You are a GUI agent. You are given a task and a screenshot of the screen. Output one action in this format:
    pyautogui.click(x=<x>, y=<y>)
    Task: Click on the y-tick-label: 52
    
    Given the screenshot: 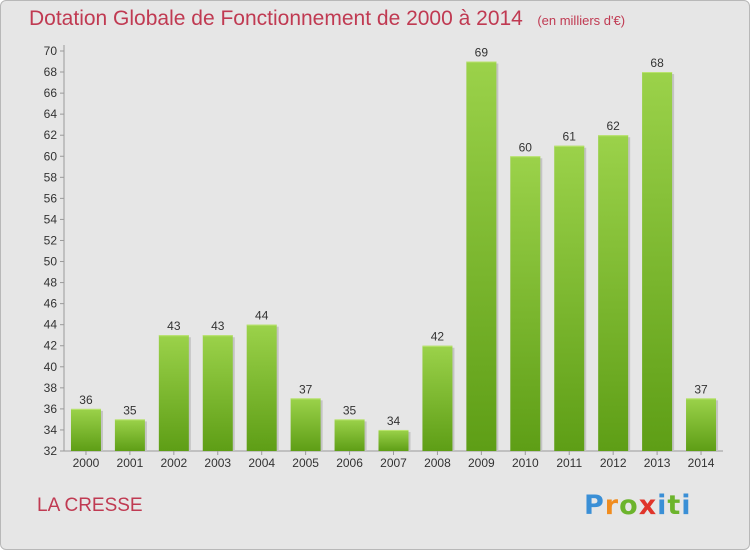 What is the action you would take?
    pyautogui.click(x=51, y=240)
    